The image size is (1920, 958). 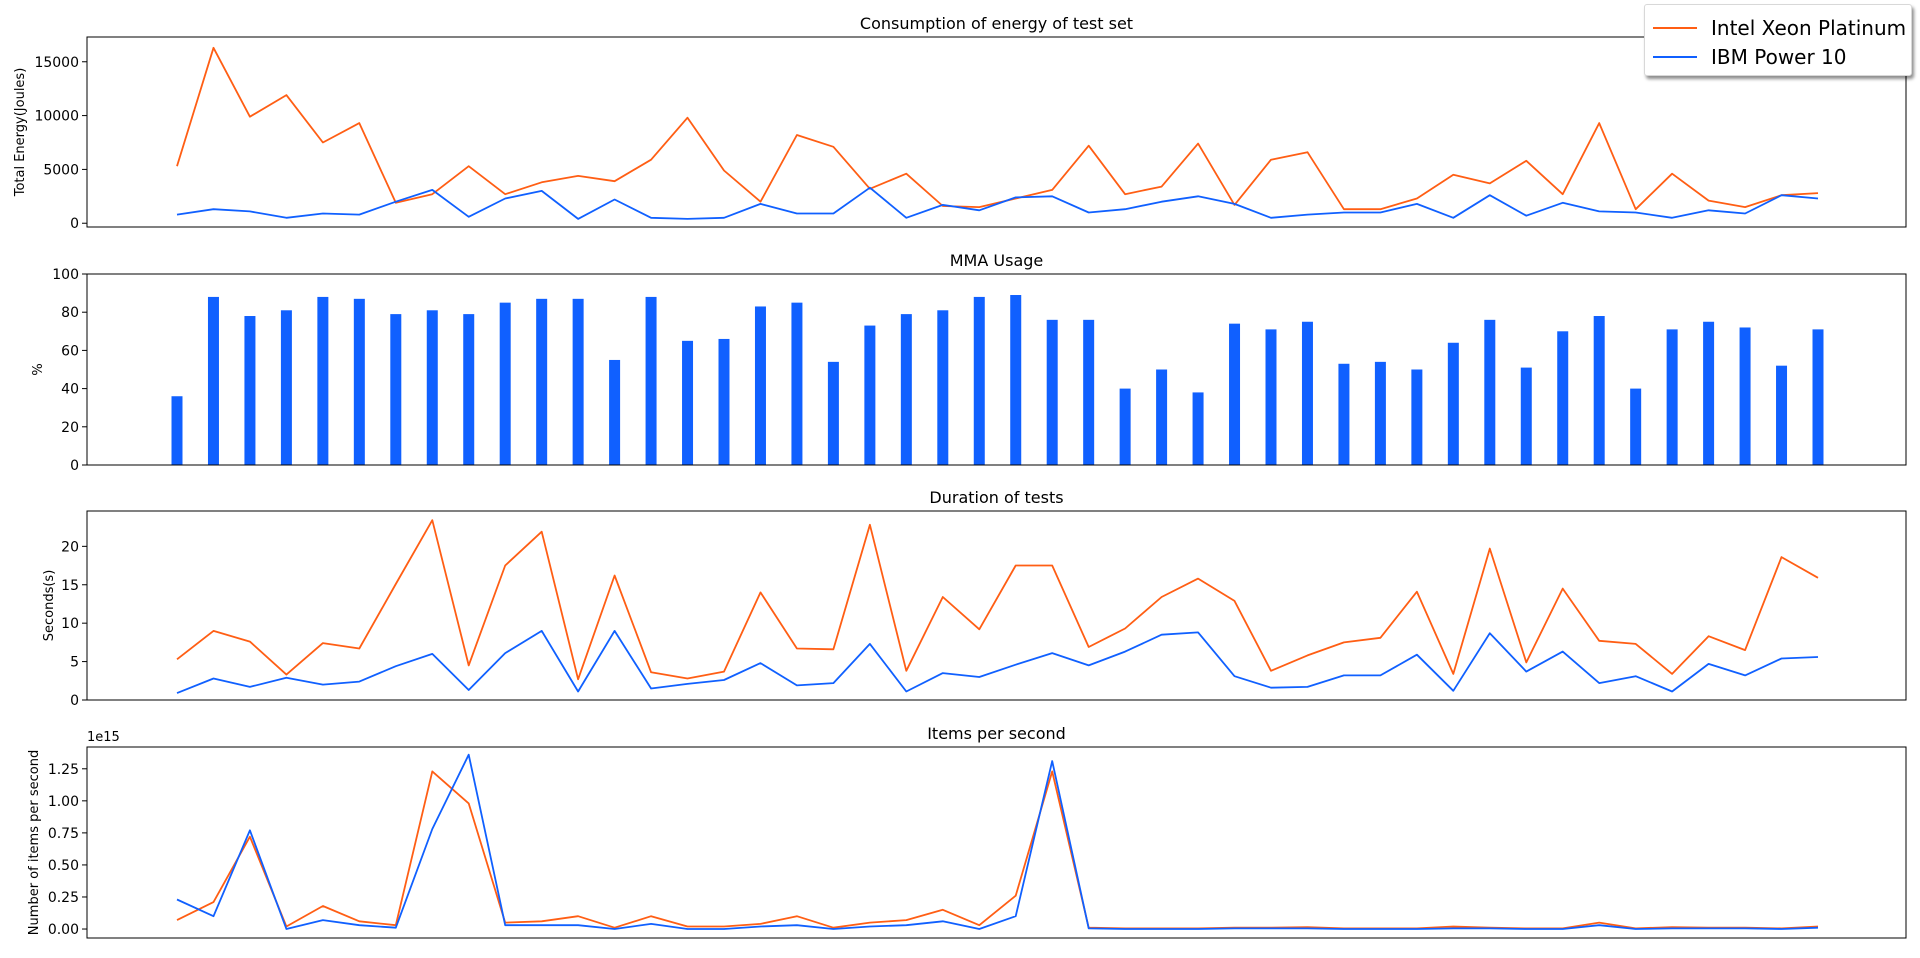 I want to click on legend-label-ibm: IBM Power 10, so click(x=1779, y=57).